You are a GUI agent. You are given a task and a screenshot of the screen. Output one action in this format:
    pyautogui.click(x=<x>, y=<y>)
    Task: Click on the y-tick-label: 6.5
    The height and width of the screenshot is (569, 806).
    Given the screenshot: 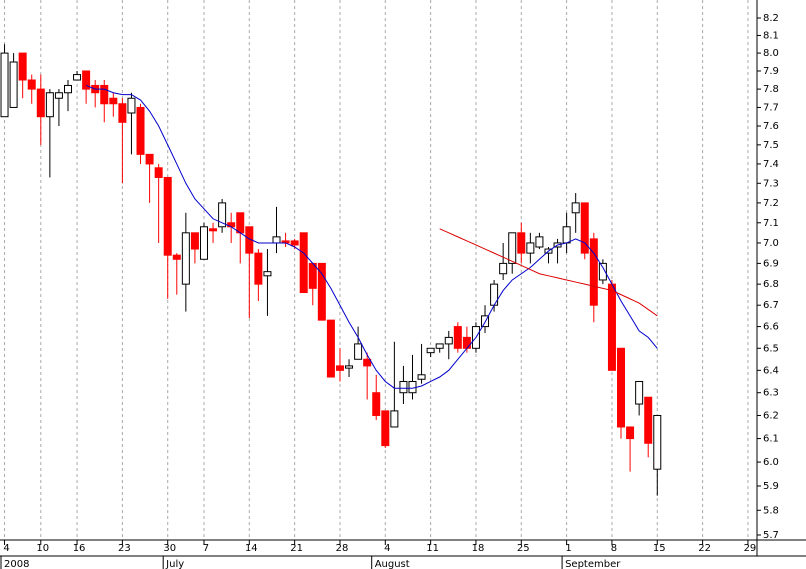 What is the action you would take?
    pyautogui.click(x=771, y=348)
    